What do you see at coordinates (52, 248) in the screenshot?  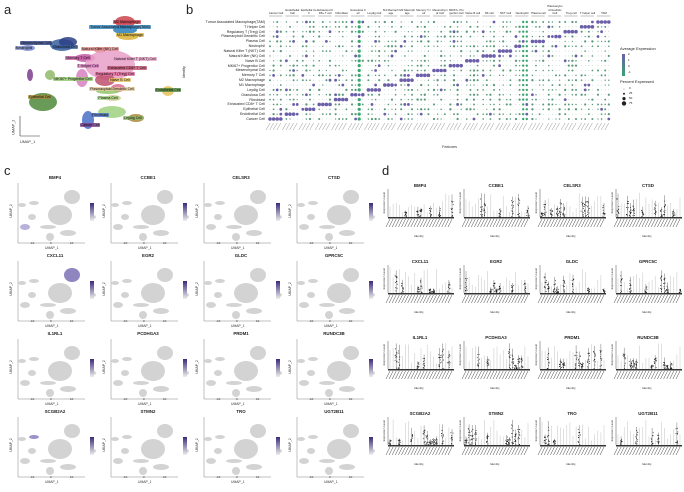 I see `x-axis-label: UMAP_1` at bounding box center [52, 248].